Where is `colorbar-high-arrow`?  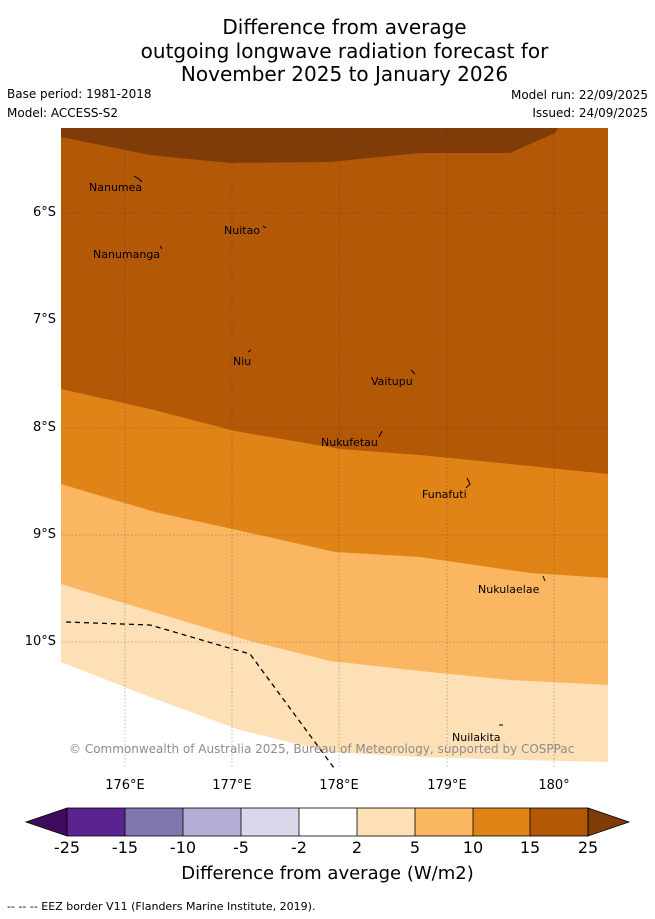 colorbar-high-arrow is located at coordinates (609, 822).